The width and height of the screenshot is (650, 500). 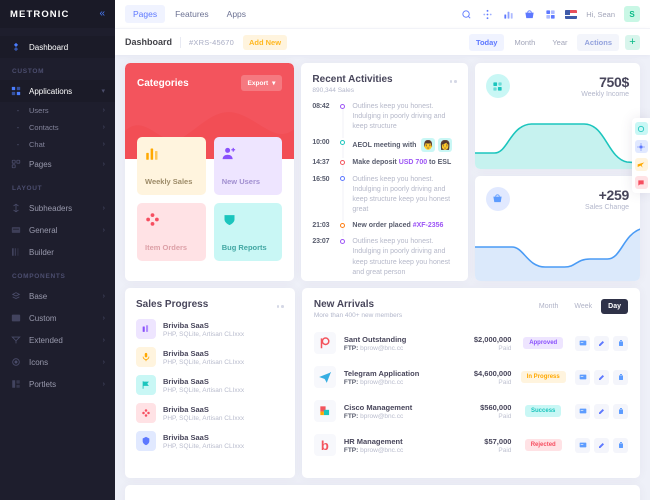 What do you see at coordinates (57, 208) in the screenshot?
I see `sidebar-item-subheaders: Subheaders ›` at bounding box center [57, 208].